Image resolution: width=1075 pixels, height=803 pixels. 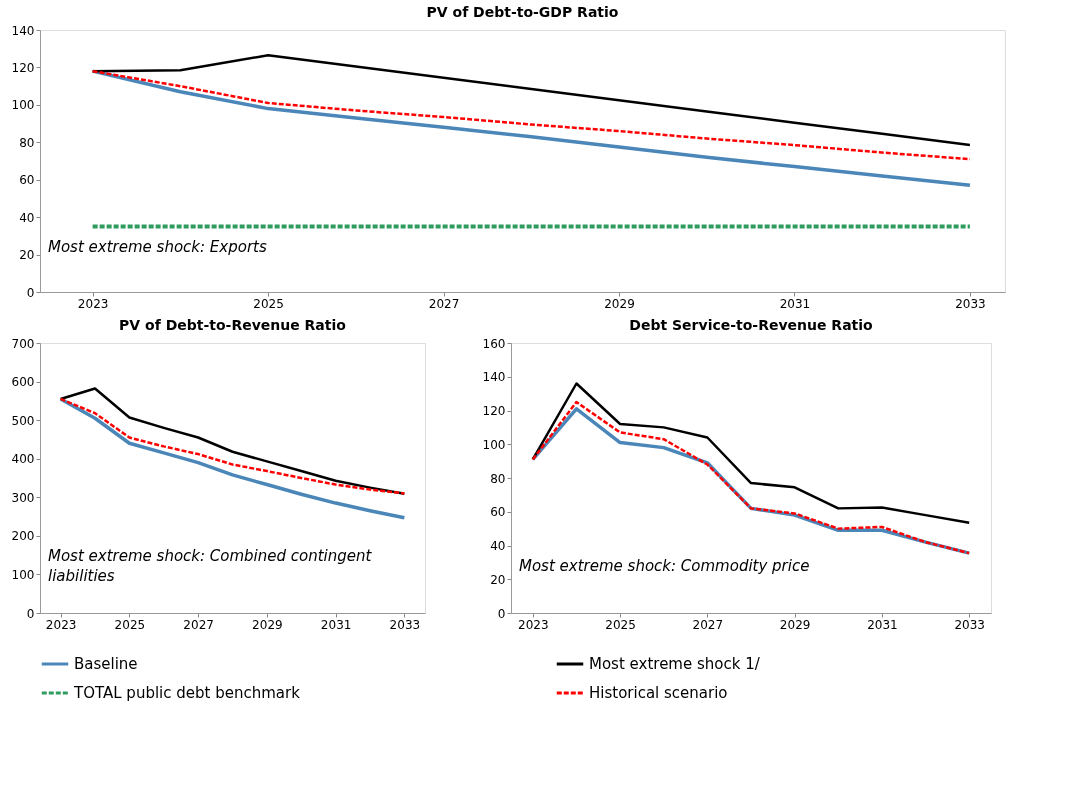 I want to click on y-tick-label: 400, so click(x=23, y=459).